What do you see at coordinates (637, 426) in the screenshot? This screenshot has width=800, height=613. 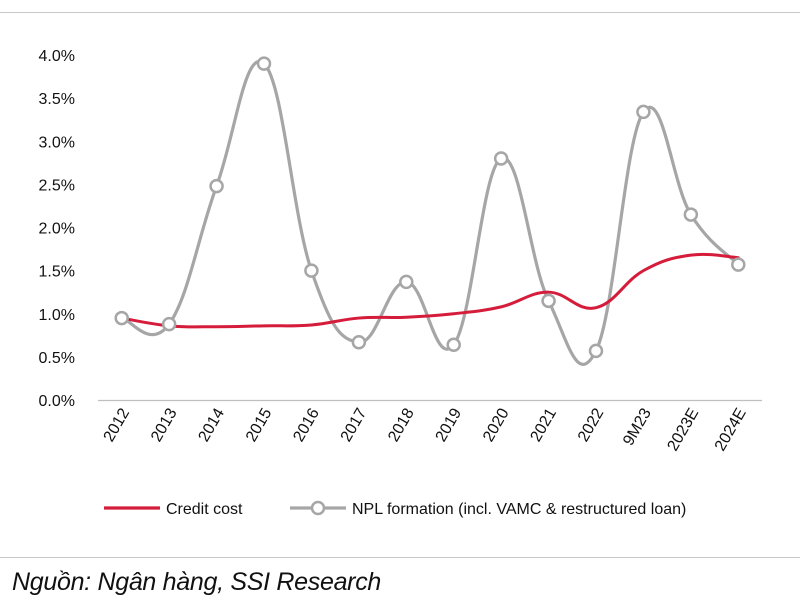 I see `x-tick-label: 9M23` at bounding box center [637, 426].